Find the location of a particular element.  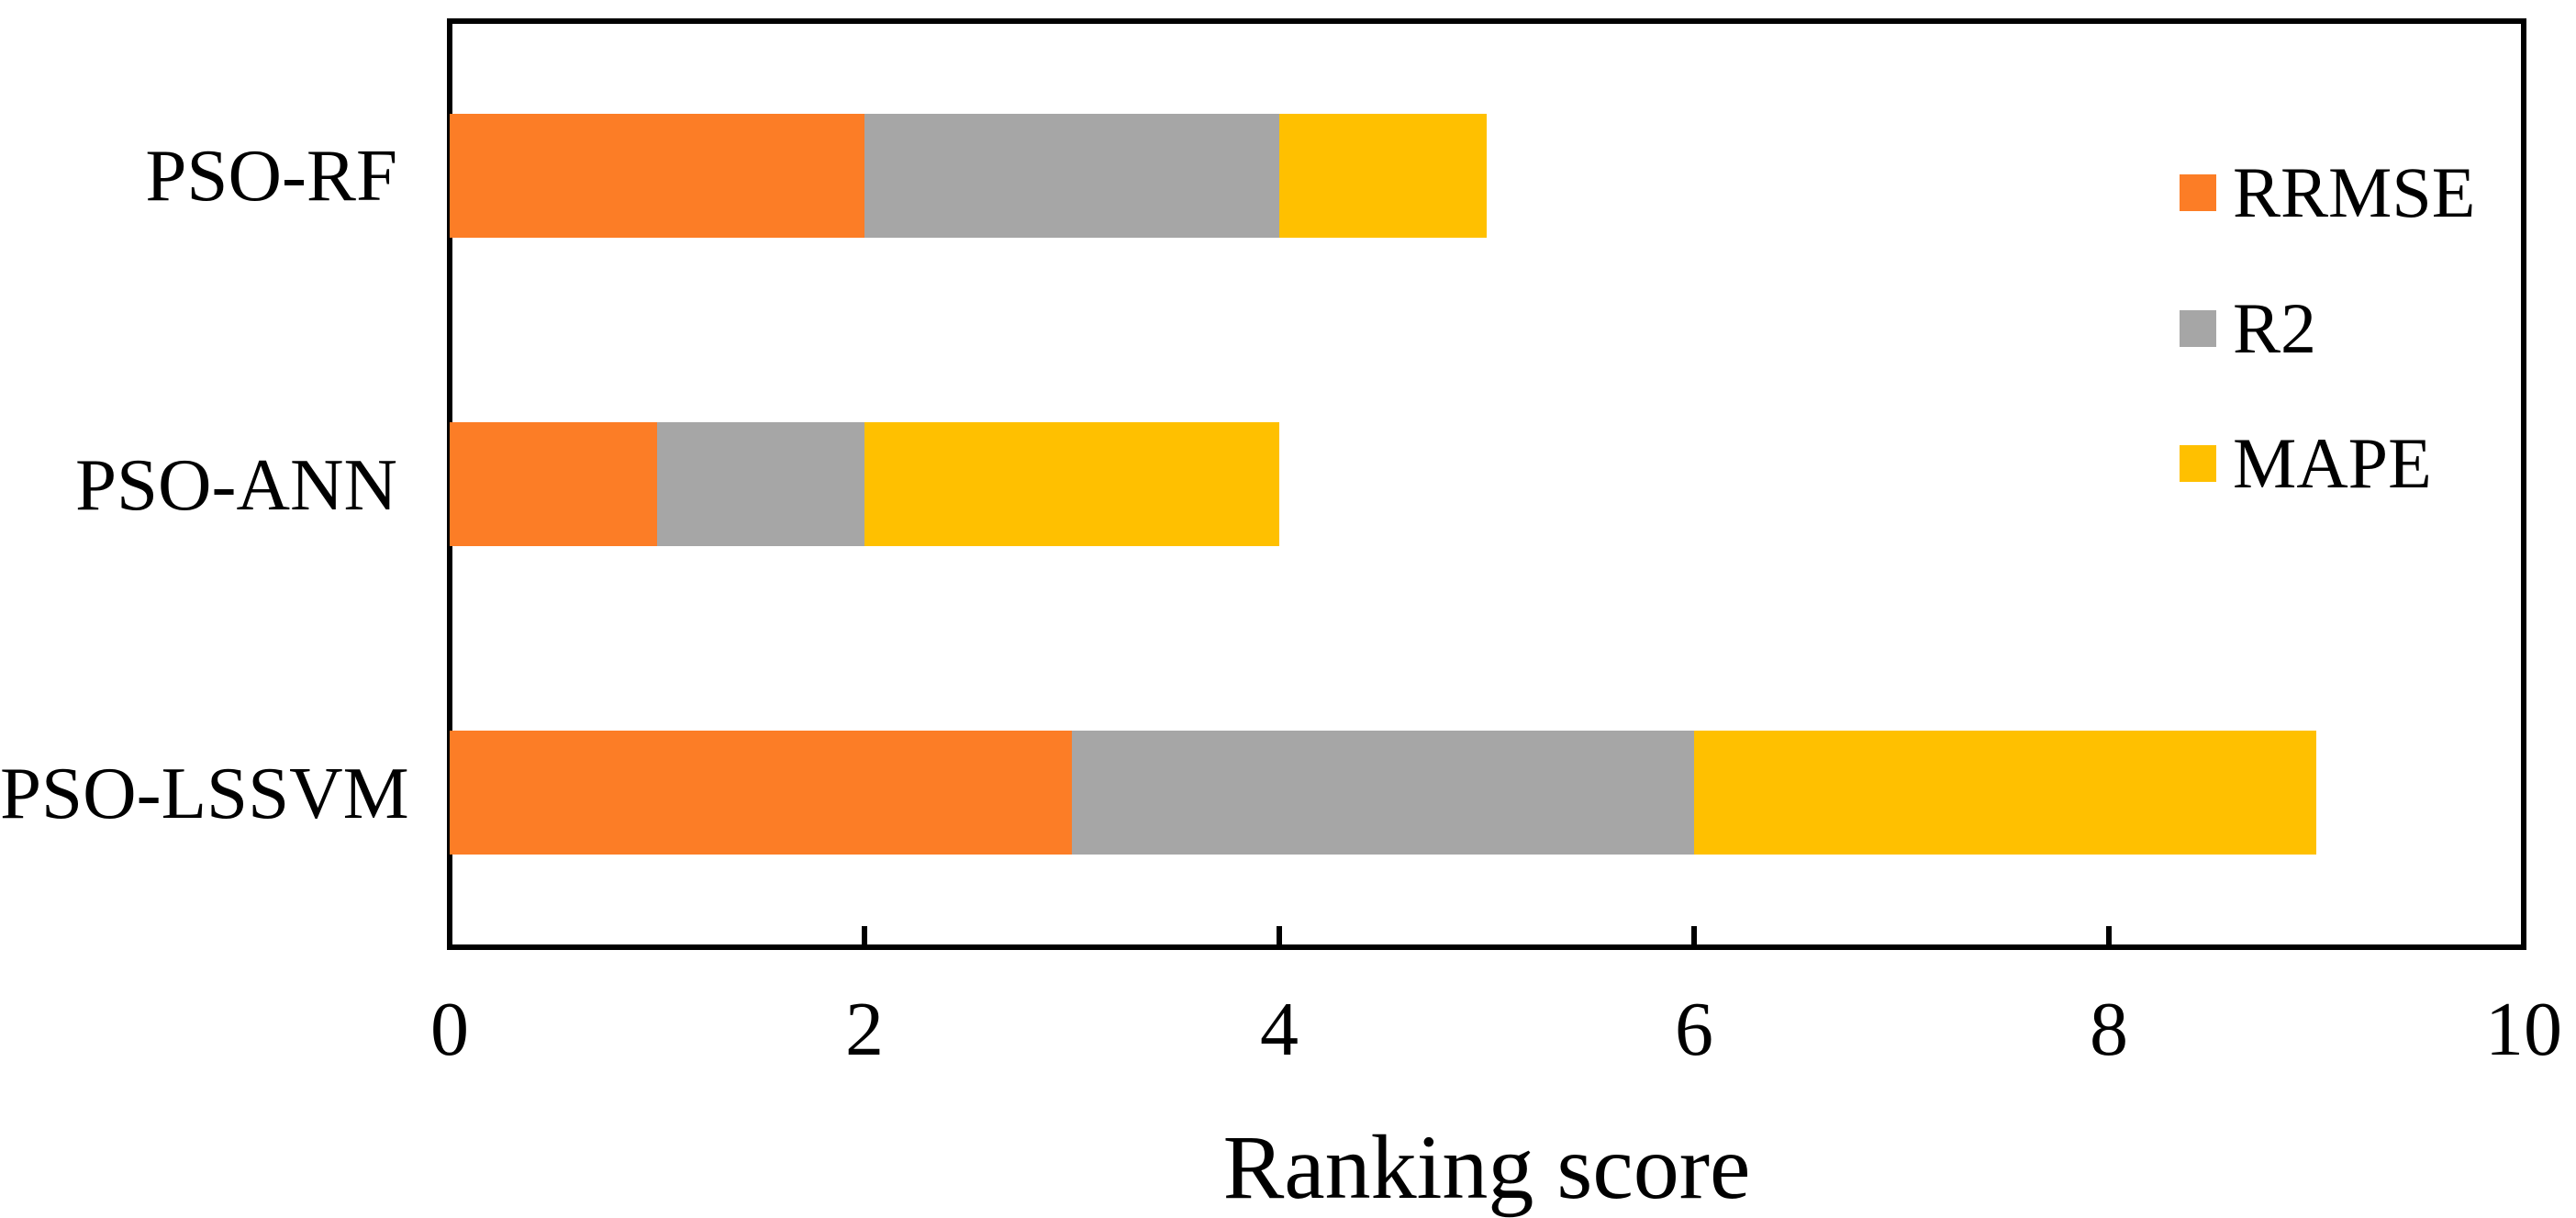

x-tick-label: 8 is located at coordinates (2109, 1029).